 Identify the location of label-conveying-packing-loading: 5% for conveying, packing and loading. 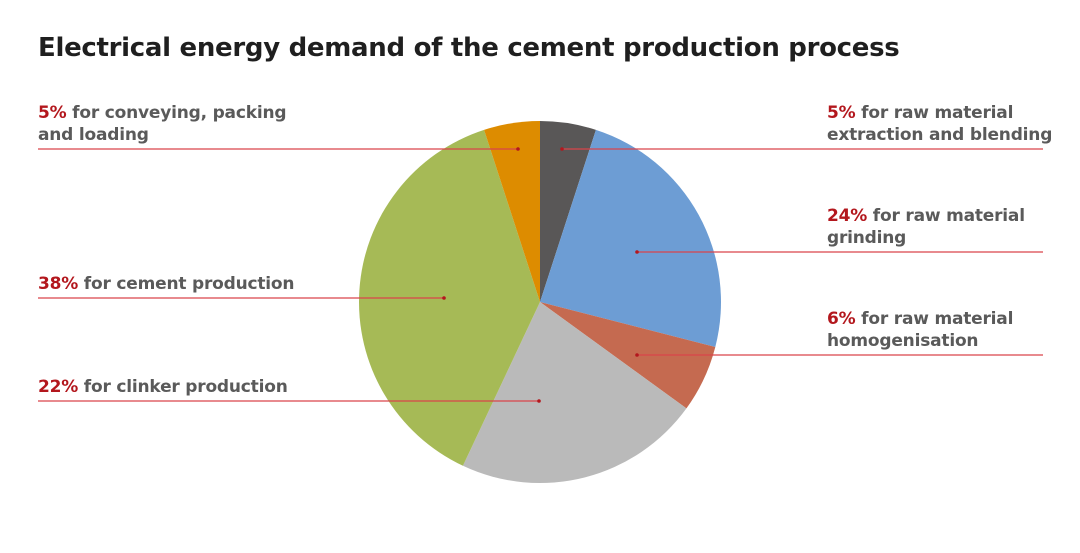
(162, 124).